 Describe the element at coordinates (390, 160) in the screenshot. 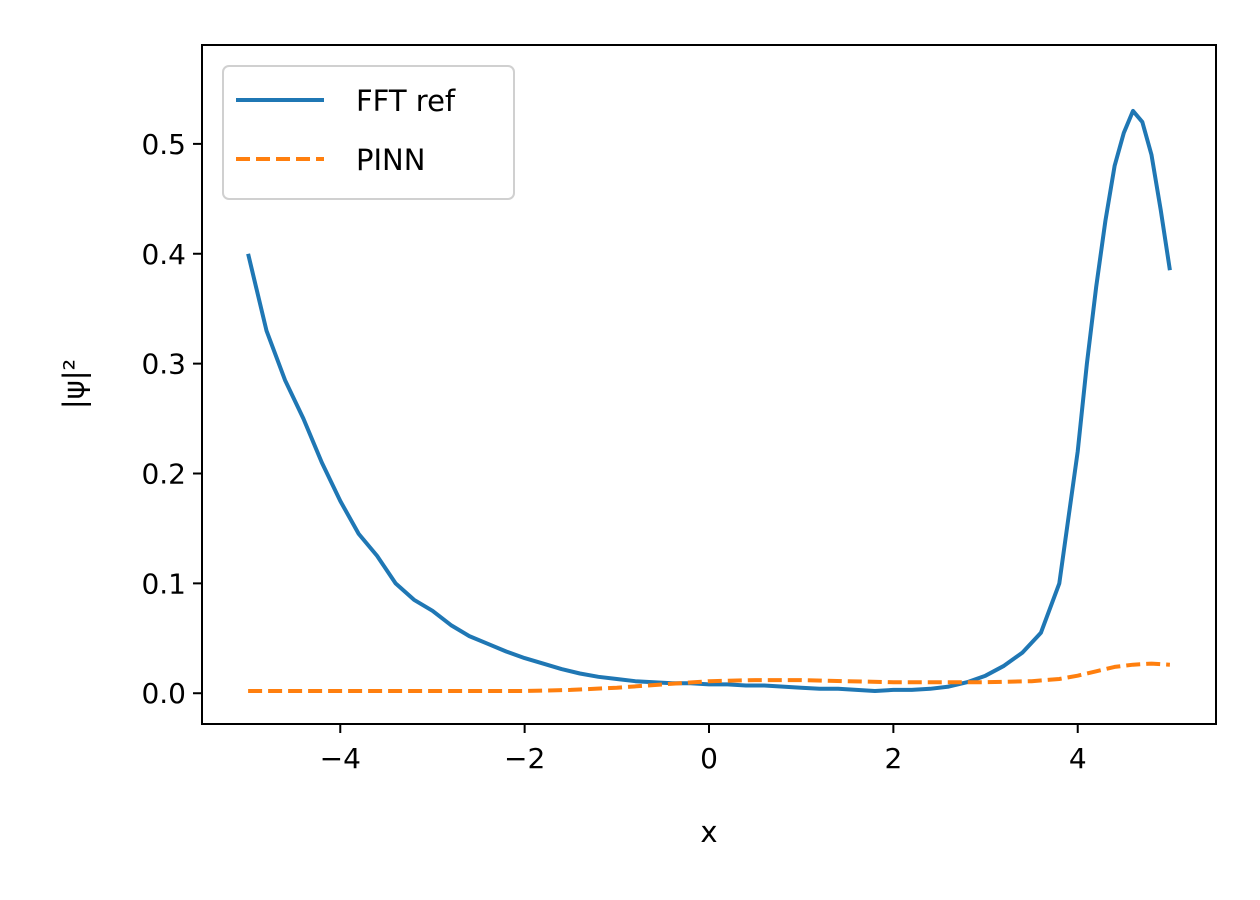

I see `legend-label-pinn: PINN` at that location.